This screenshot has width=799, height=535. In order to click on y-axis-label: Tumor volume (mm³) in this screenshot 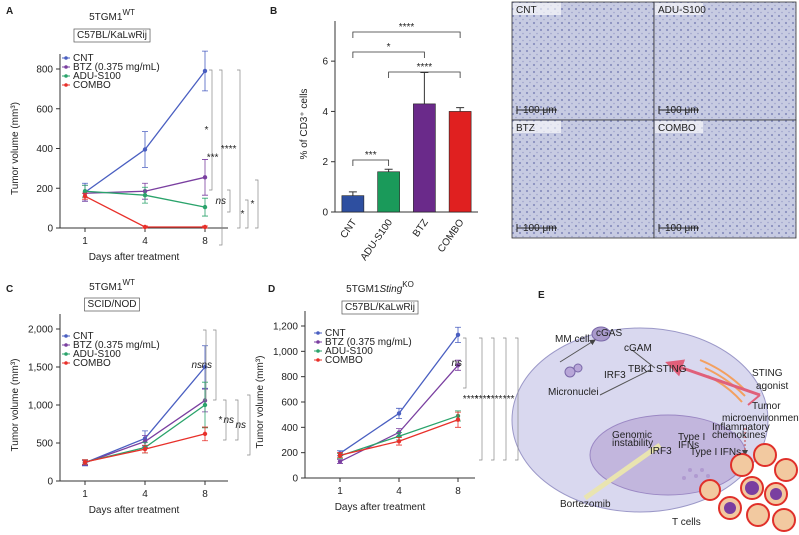, I will do `click(15, 148)`.